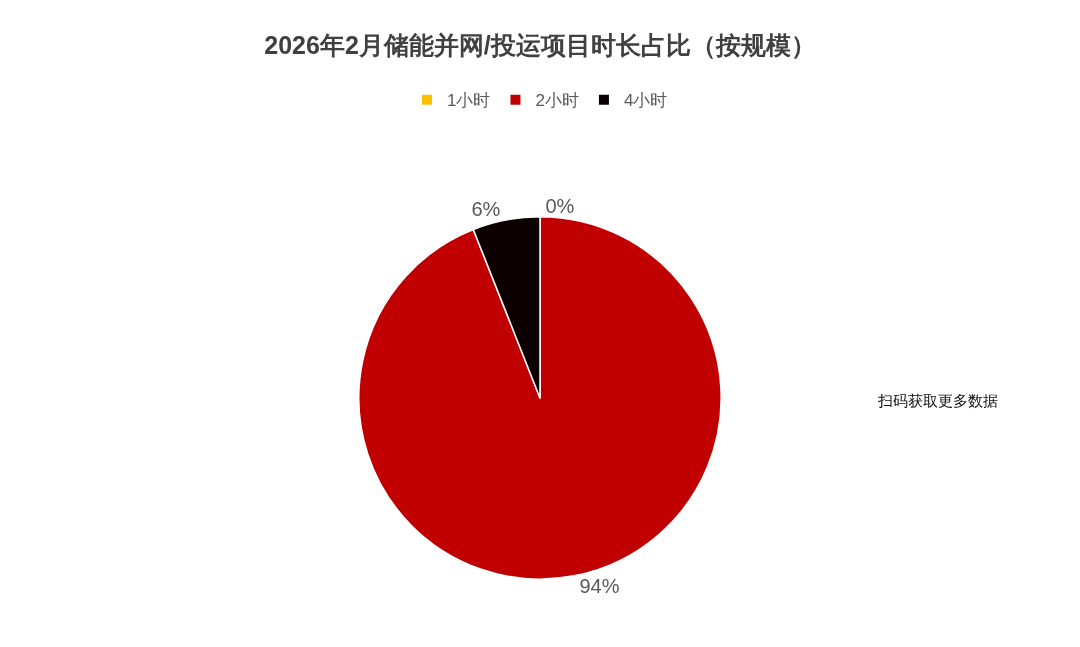 The height and width of the screenshot is (647, 1080). I want to click on data-label: 94%, so click(599, 586).